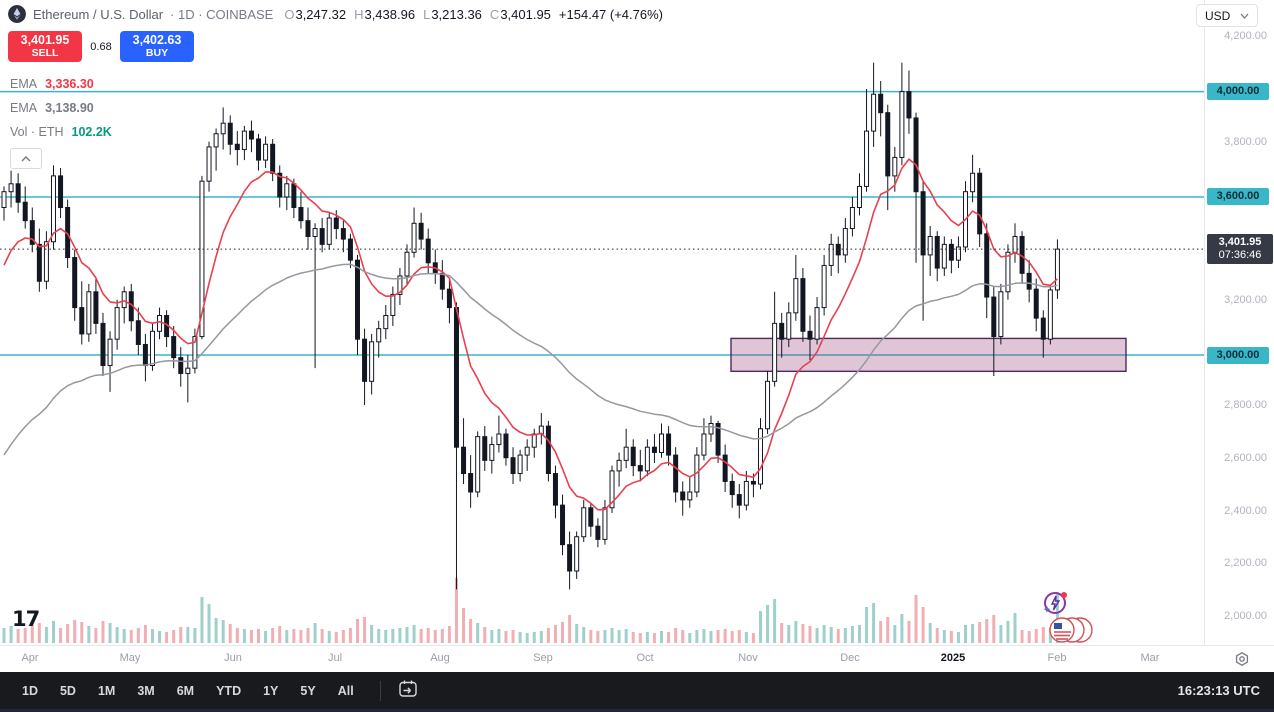 This screenshot has height=712, width=1274. What do you see at coordinates (408, 690) in the screenshot?
I see `go-to-date-button` at bounding box center [408, 690].